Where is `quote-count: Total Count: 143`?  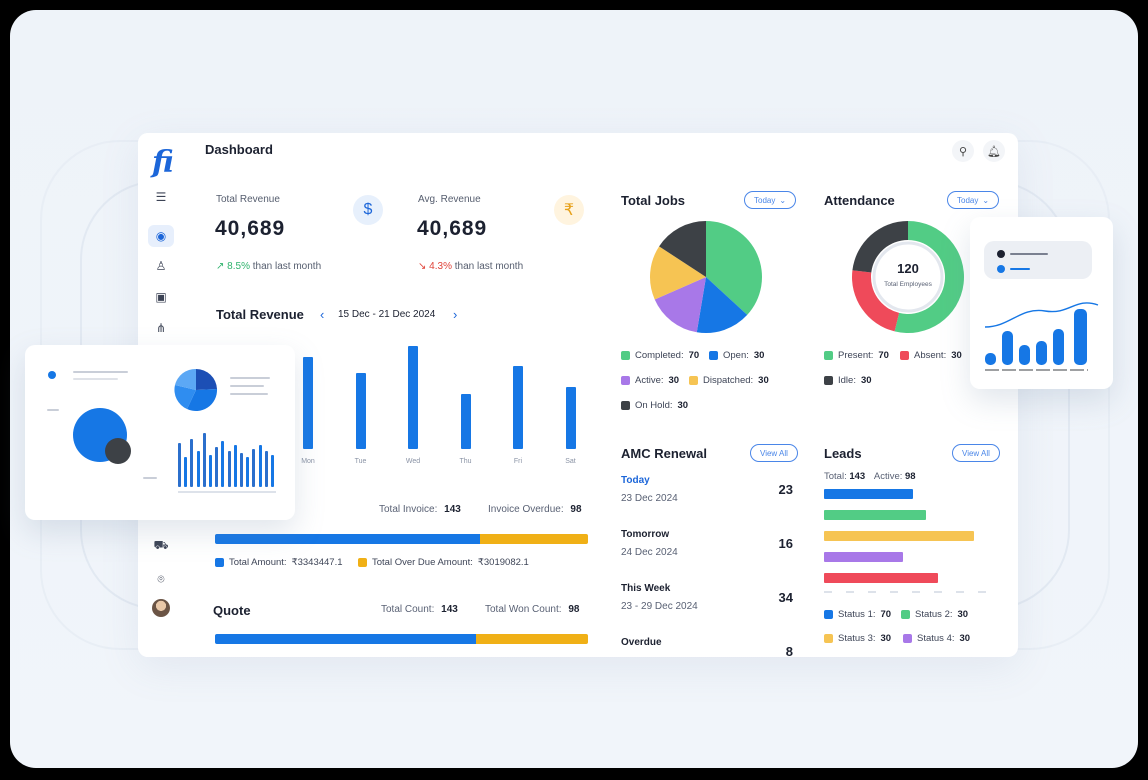 quote-count: Total Count: 143 is located at coordinates (419, 609).